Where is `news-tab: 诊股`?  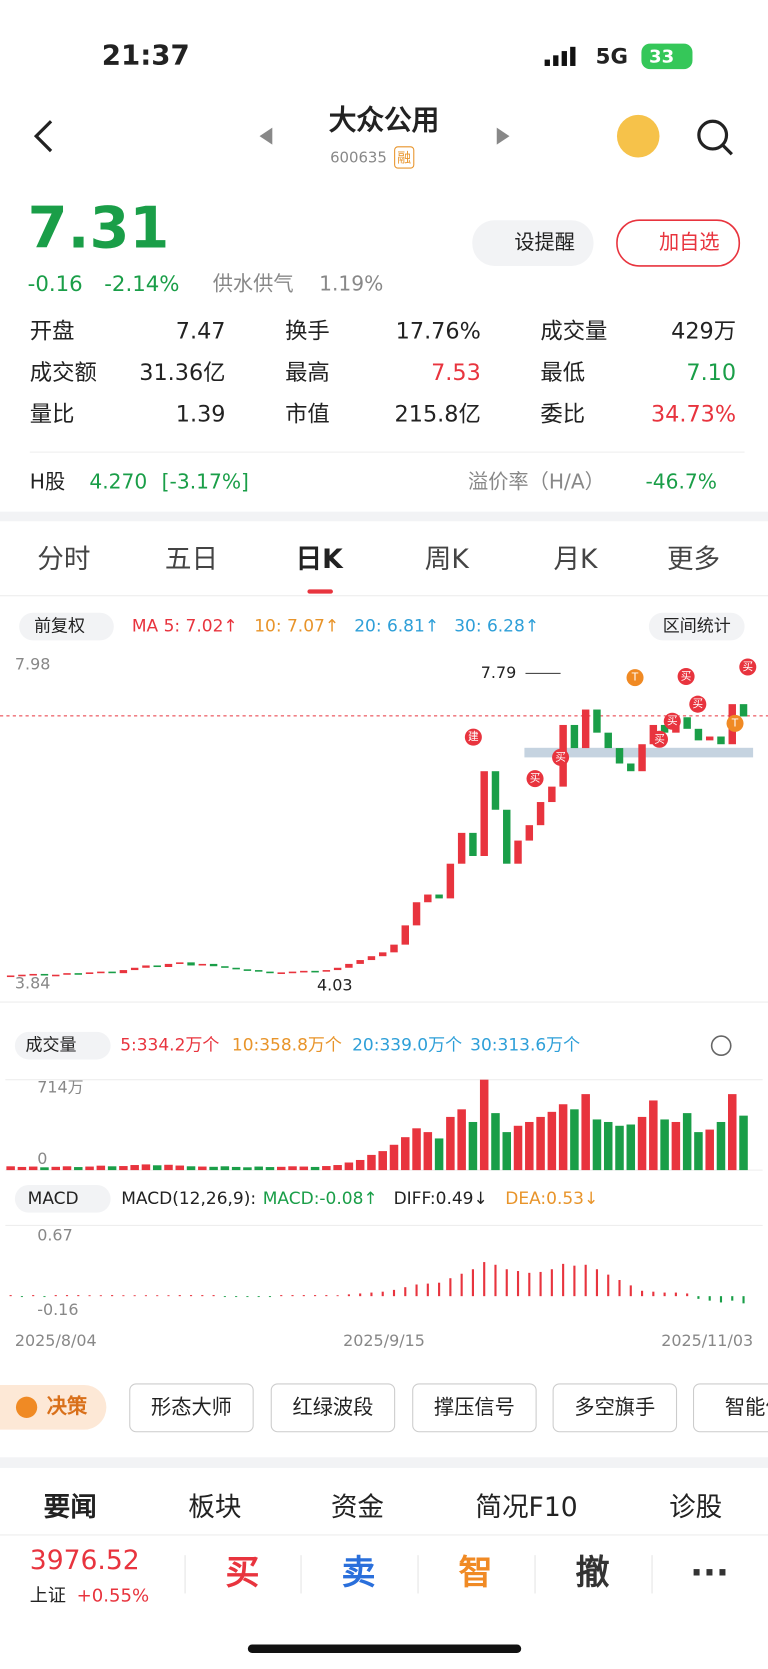 news-tab: 诊股 is located at coordinates (695, 1507).